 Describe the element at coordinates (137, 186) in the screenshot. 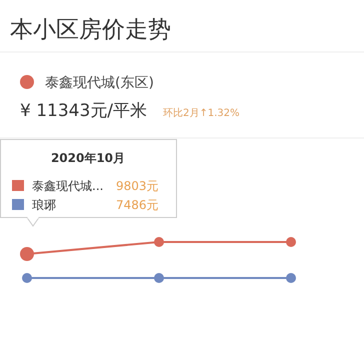

I see `text: 9803元` at that location.